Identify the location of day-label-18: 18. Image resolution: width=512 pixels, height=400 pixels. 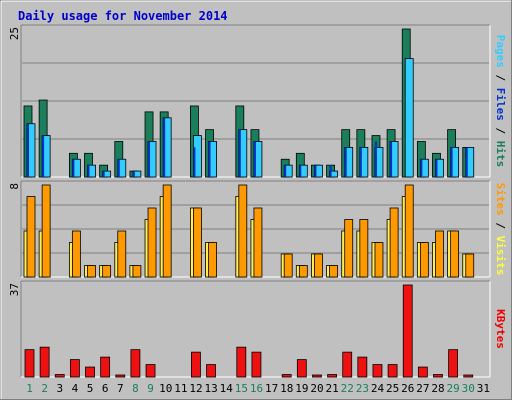
(286, 388).